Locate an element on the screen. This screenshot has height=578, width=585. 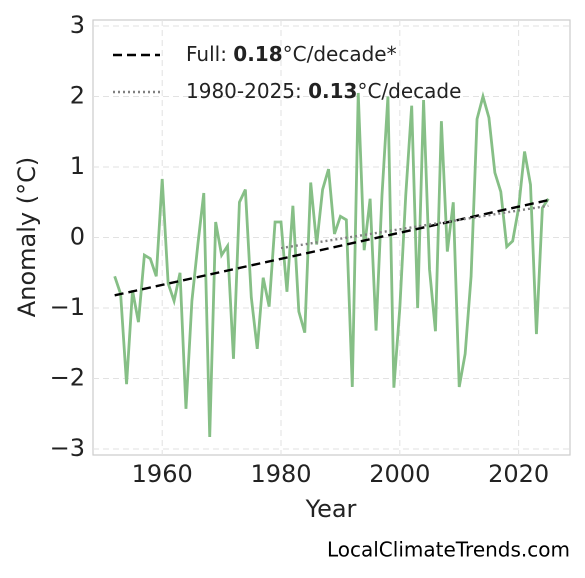
legend-text: 0.18 is located at coordinates (257, 54).